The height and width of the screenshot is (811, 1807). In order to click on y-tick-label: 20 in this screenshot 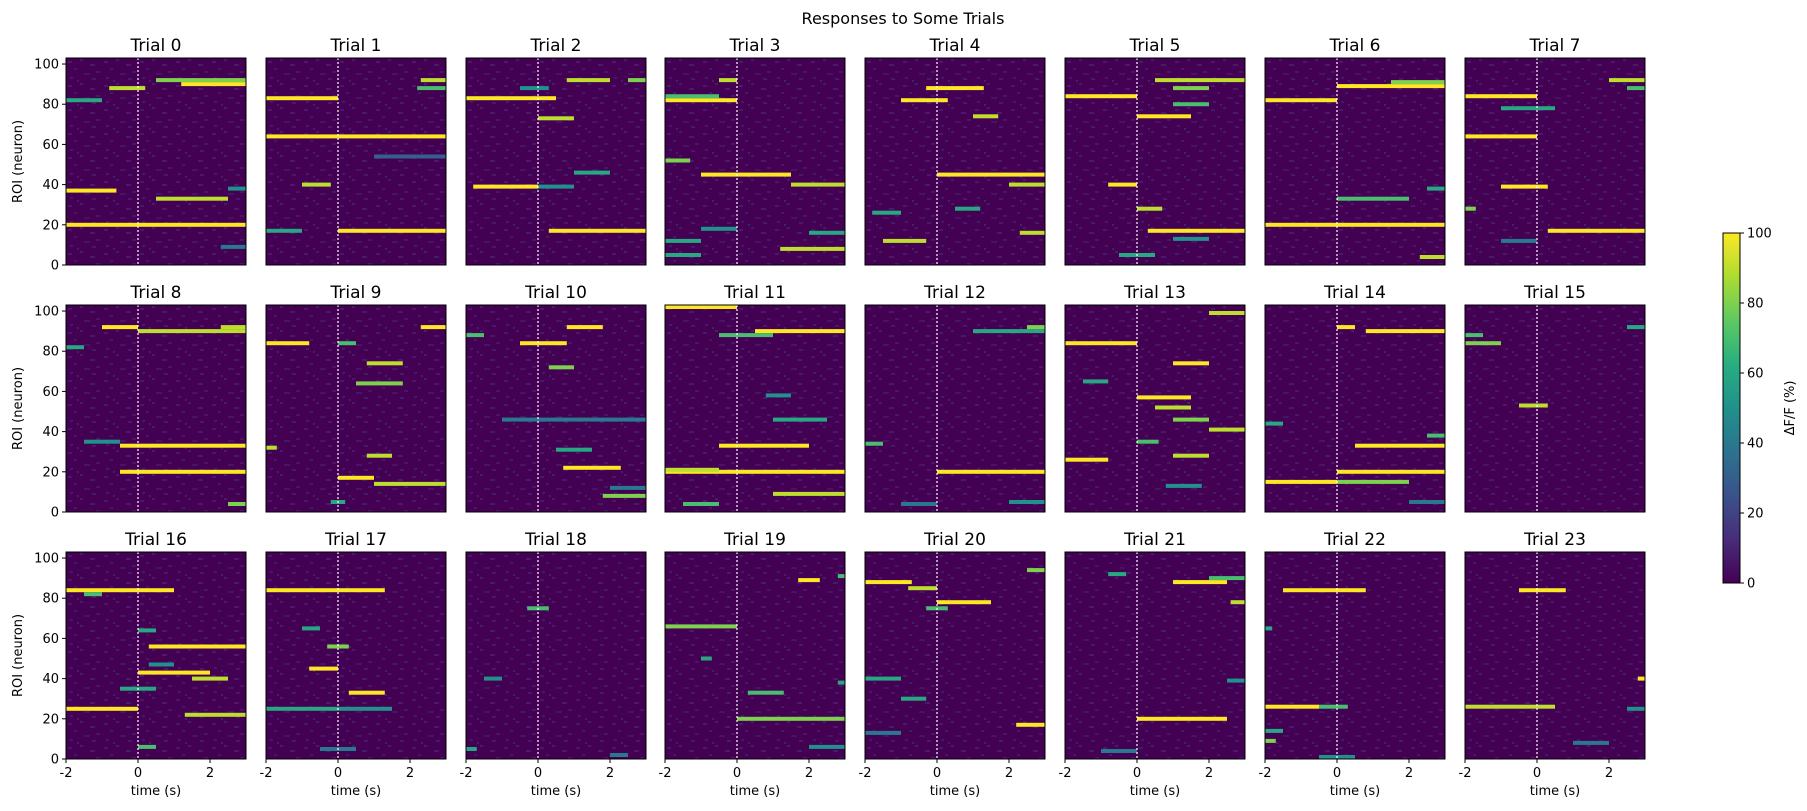, I will do `click(50, 719)`.